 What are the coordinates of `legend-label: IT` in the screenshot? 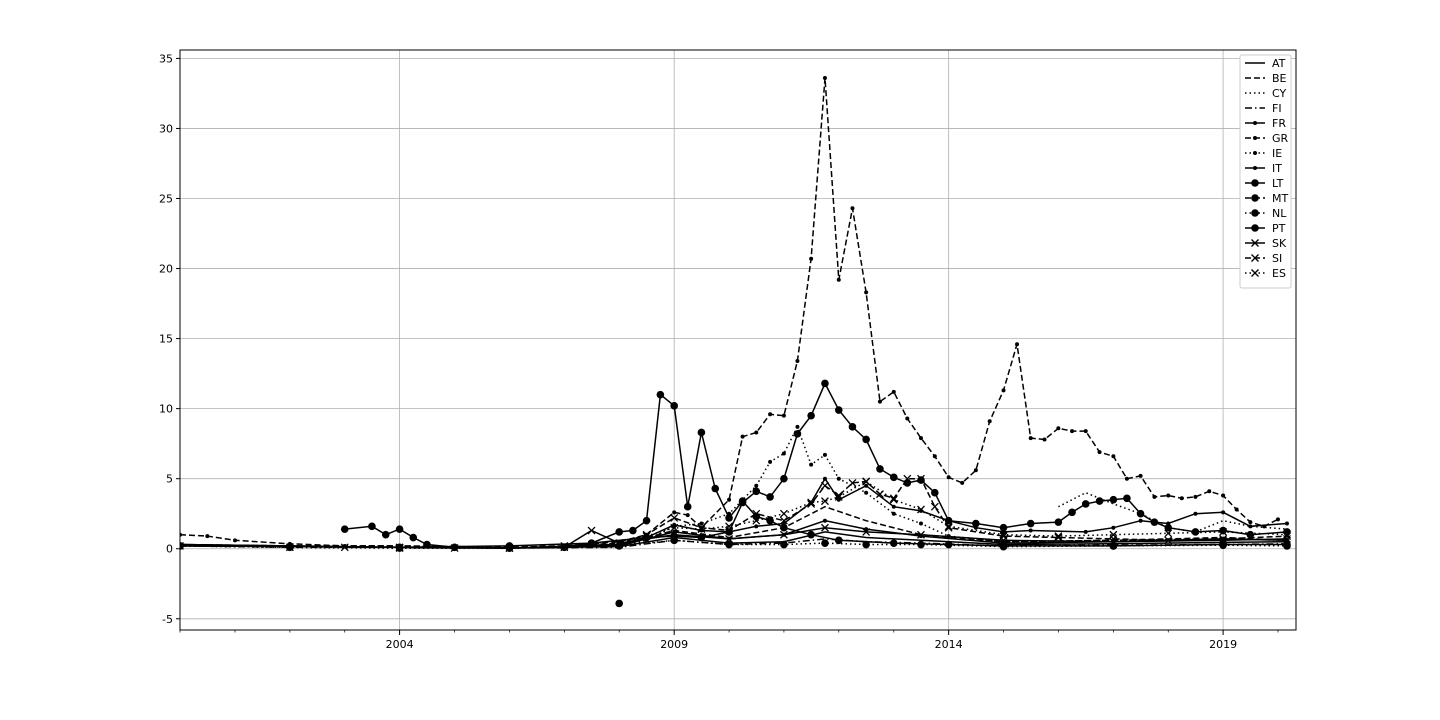 It's located at (1277, 168).